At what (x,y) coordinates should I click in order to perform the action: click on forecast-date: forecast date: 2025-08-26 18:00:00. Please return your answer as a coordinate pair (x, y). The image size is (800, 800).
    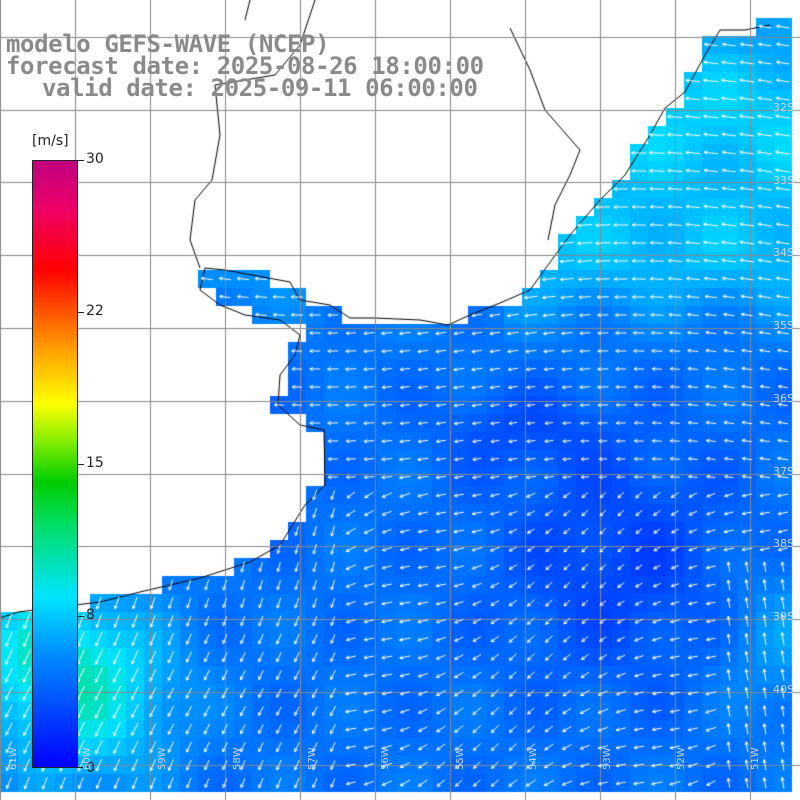
    Looking at the image, I should click on (245, 66).